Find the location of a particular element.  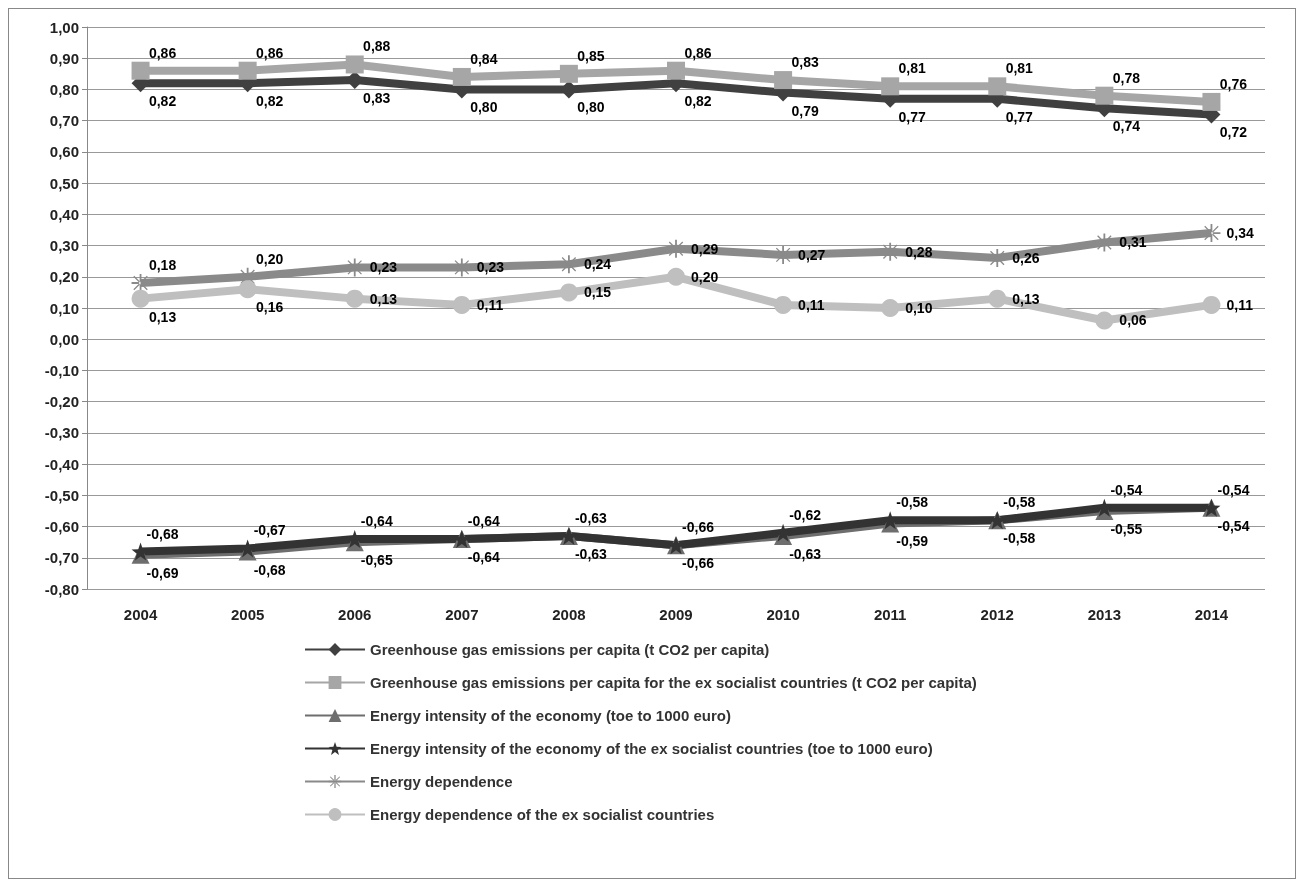

y-tick-label: -0,80 is located at coordinates (61, 589).